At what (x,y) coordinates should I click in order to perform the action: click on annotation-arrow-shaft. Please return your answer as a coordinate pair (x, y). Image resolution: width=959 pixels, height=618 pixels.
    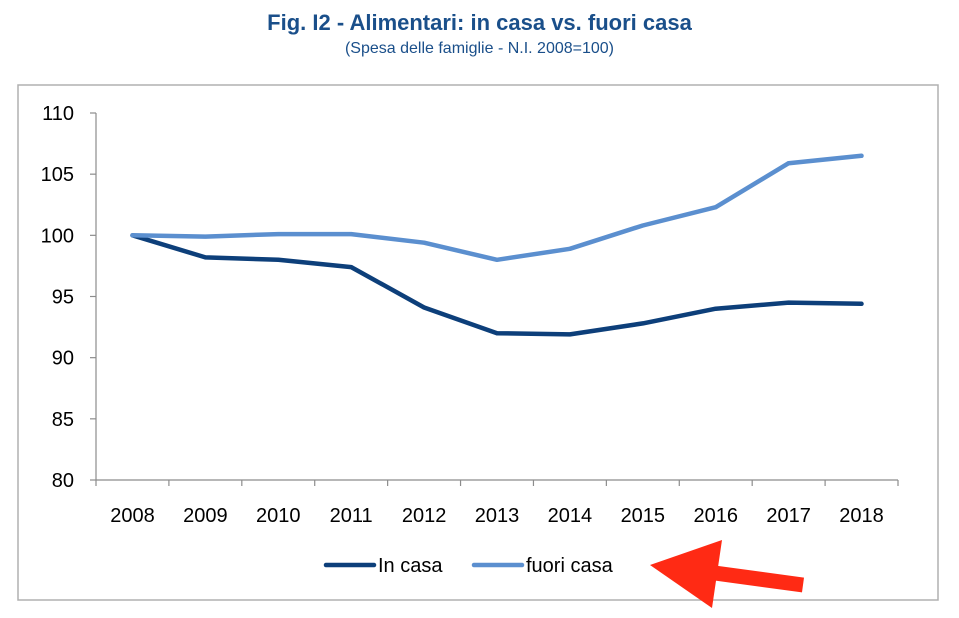
    Looking at the image, I should click on (751, 578).